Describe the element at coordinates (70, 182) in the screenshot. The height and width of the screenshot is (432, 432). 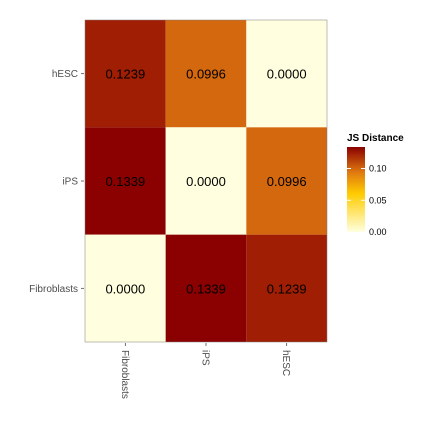
I see `y-tick-label: iPS` at that location.